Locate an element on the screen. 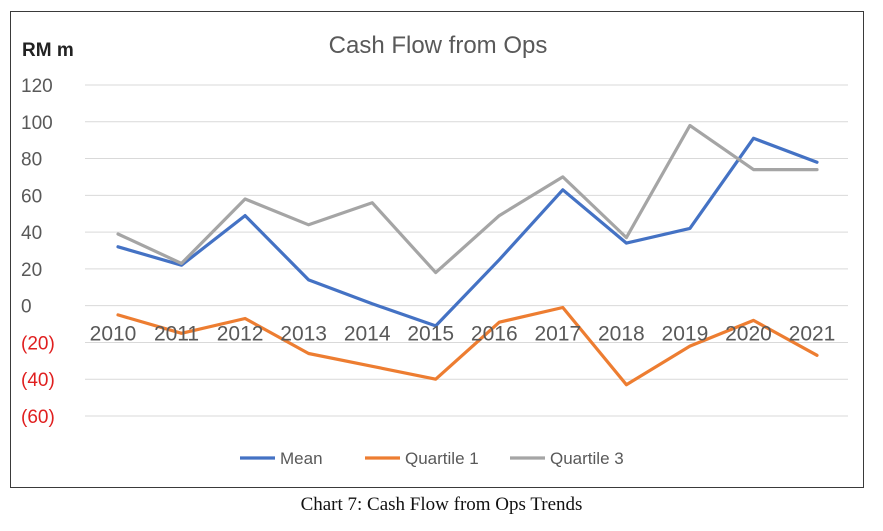 Image resolution: width=883 pixels, height=531 pixels. x-tick-label: 2018 is located at coordinates (621, 334).